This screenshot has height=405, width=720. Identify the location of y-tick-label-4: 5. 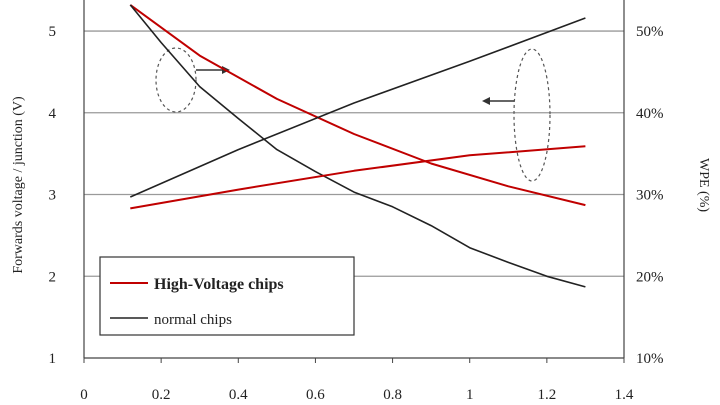
(53, 32).